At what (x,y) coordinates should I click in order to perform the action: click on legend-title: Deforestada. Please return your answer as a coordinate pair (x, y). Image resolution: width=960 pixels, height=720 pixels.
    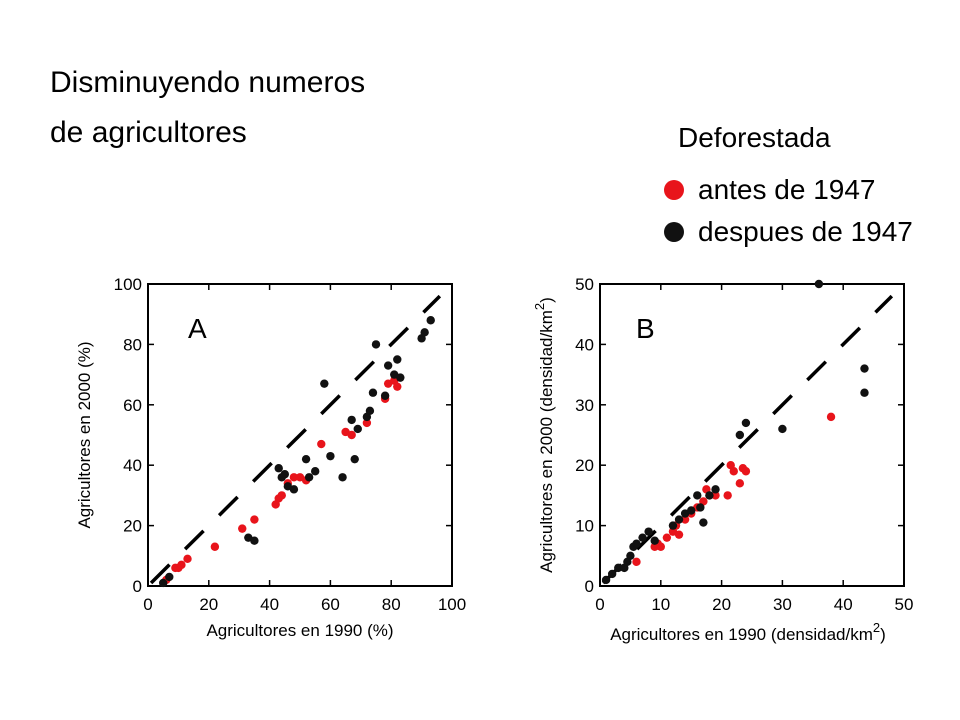
    Looking at the image, I should click on (754, 137).